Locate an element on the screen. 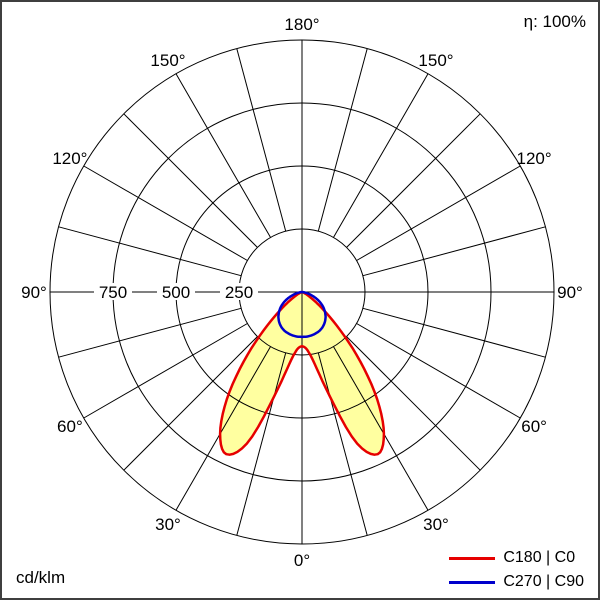  legend-line-blue-icon is located at coordinates (472, 582).